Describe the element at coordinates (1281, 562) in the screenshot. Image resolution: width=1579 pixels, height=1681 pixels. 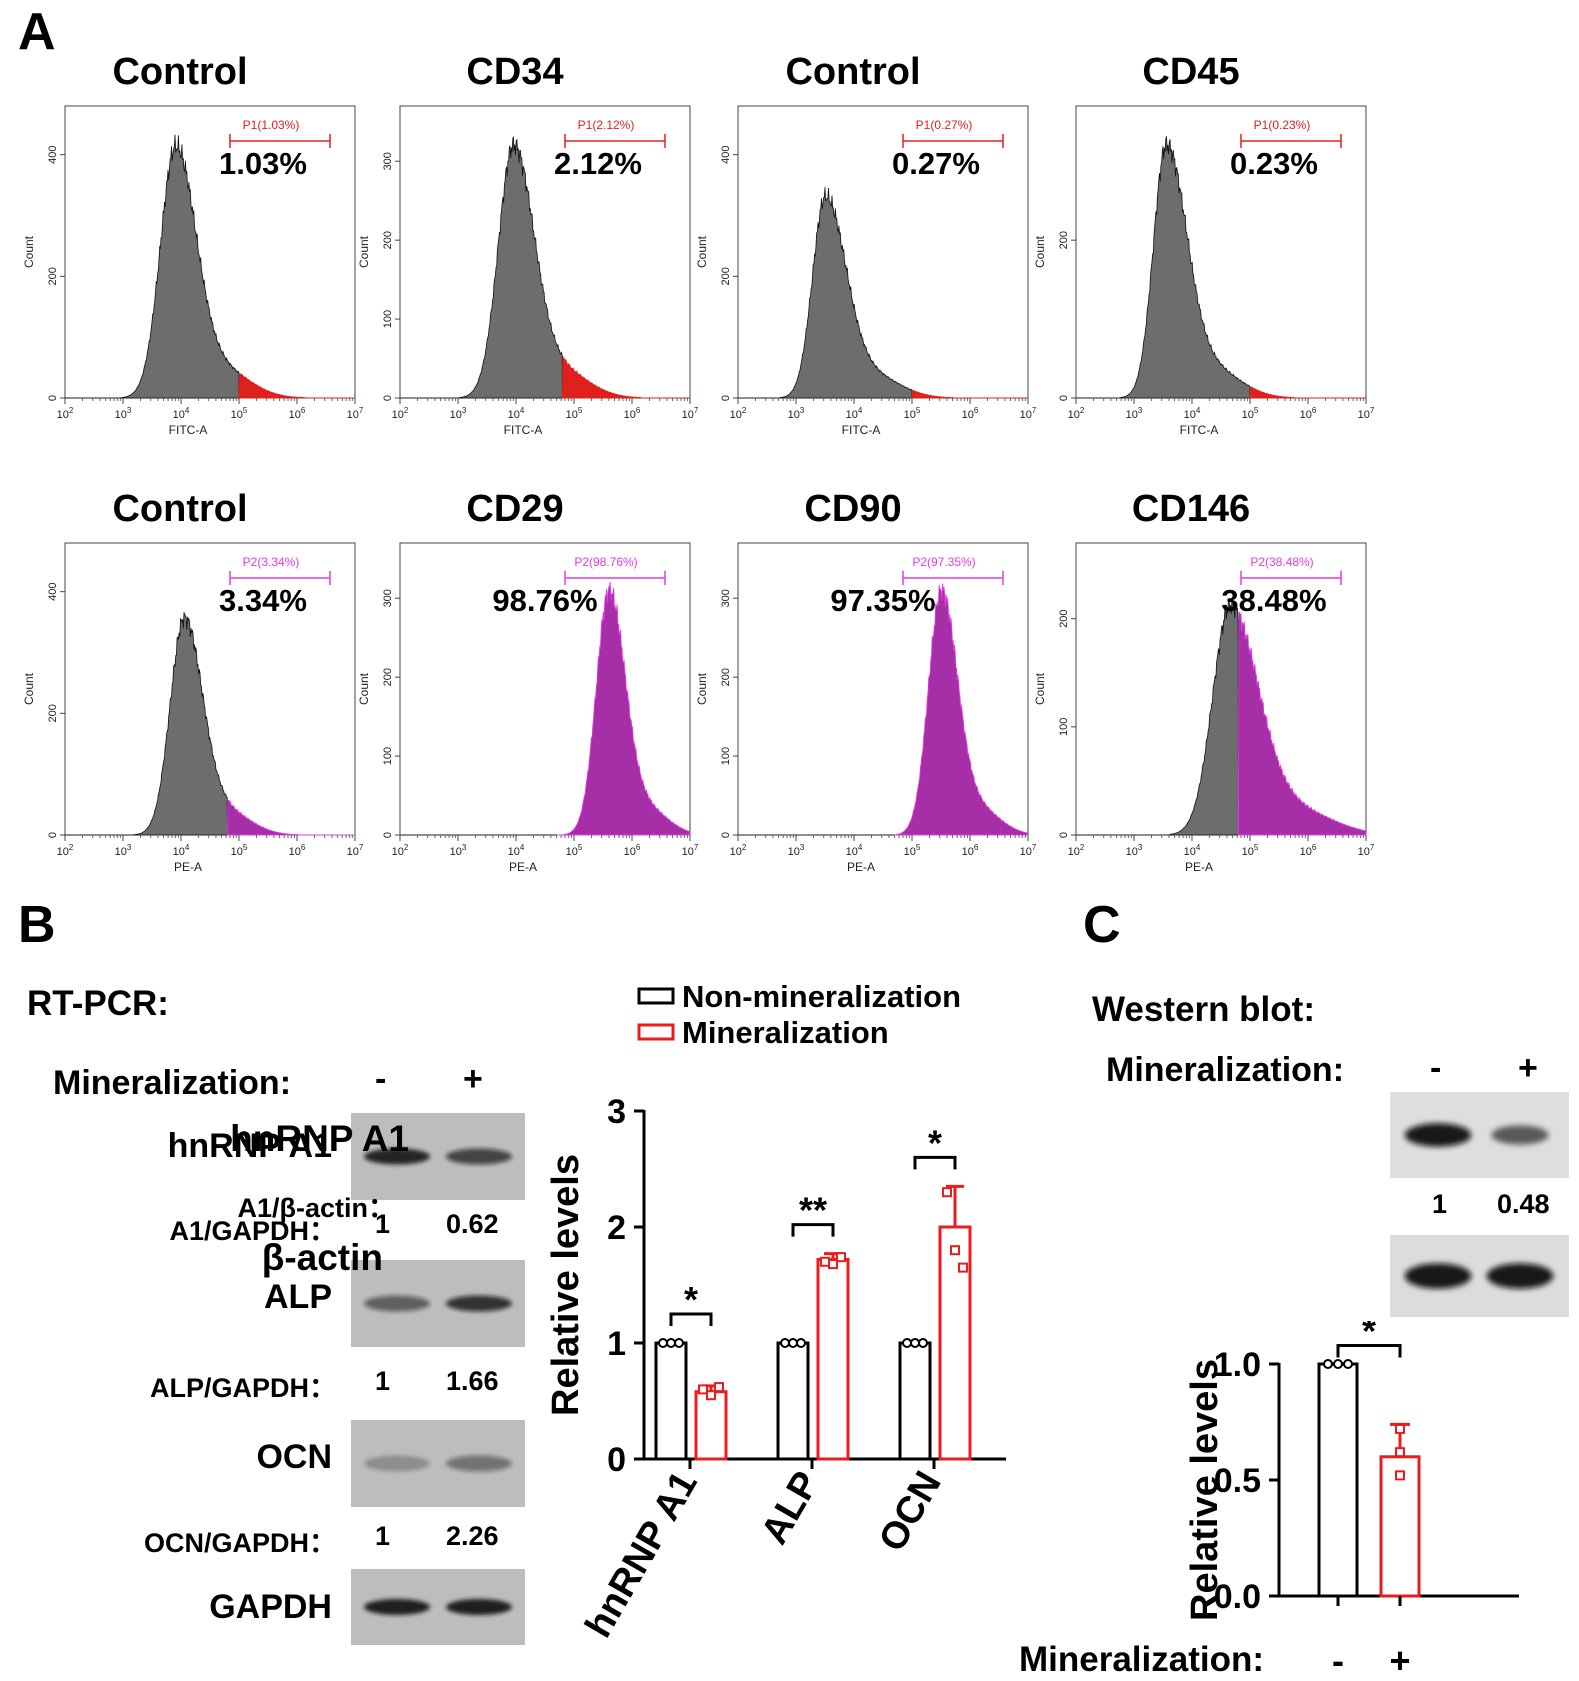
I see `gate-label: P2(38.48%)` at that location.